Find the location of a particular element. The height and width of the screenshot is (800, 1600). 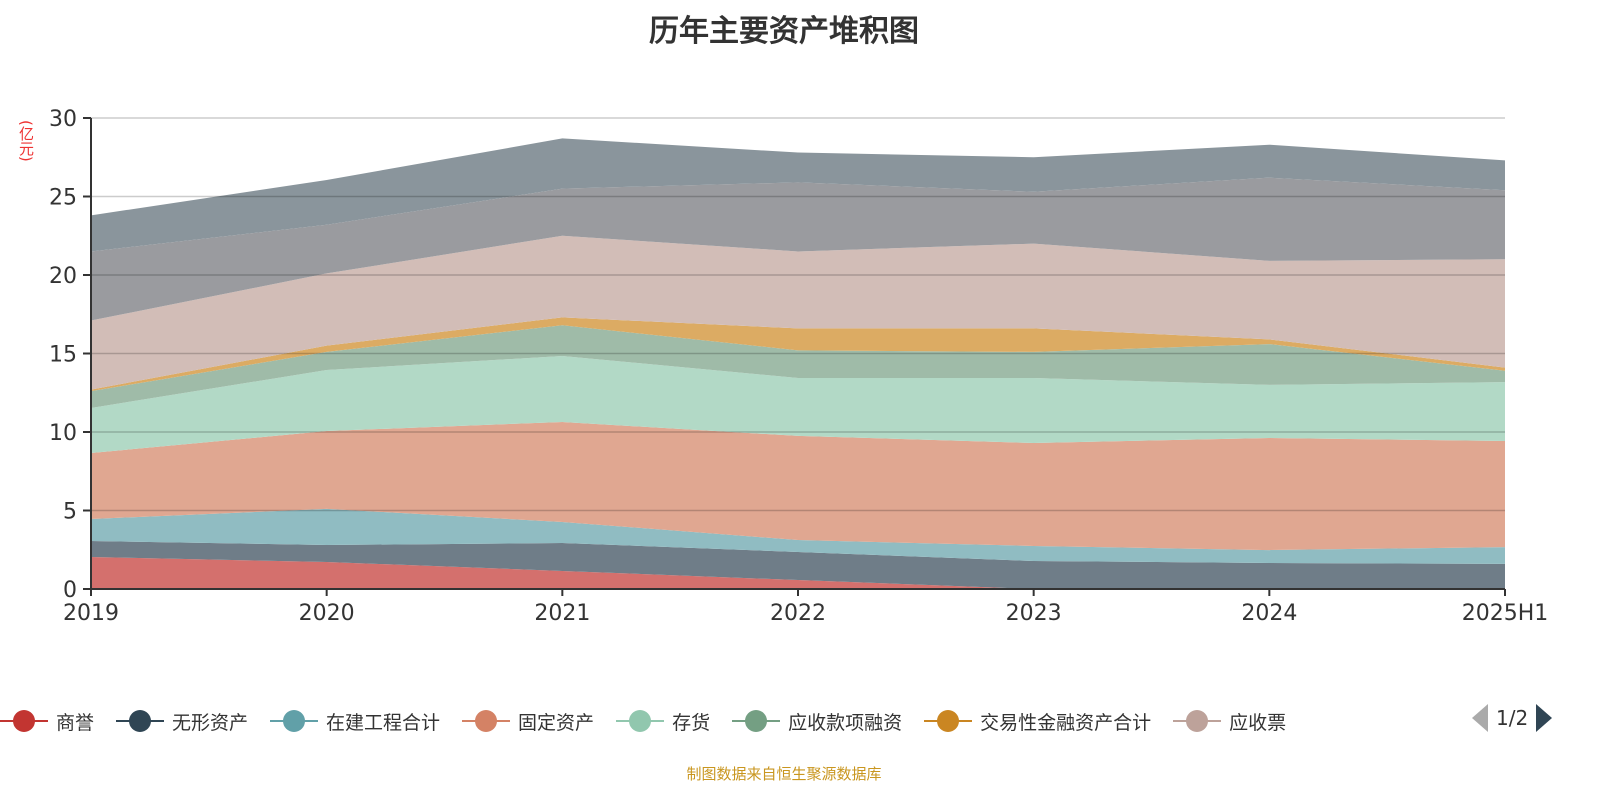

legend-item: 固定资产 is located at coordinates (528, 721).